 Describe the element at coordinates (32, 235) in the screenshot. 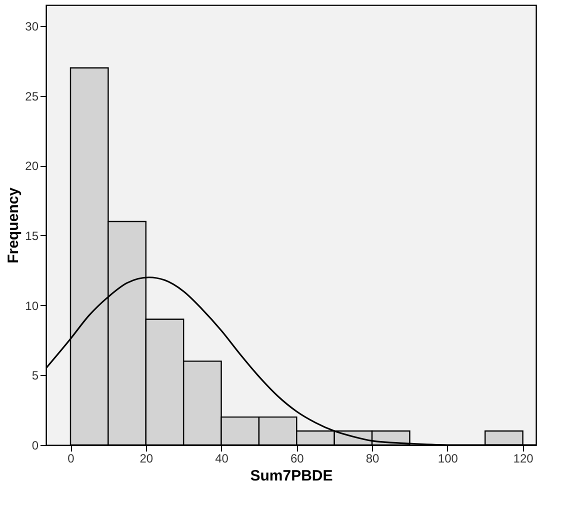

I see `y-tick-label: 15` at that location.